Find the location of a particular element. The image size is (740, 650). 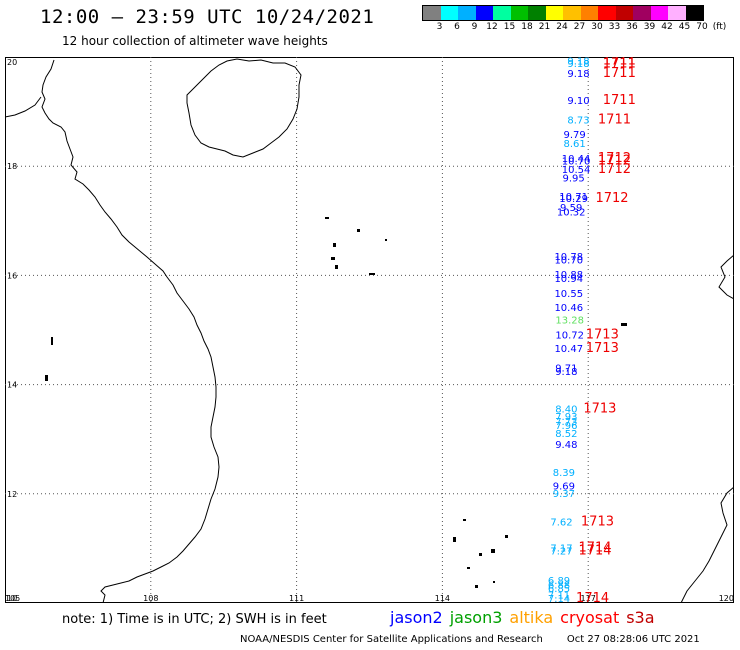

wave-height-reading: 10.54 is located at coordinates (576, 170).